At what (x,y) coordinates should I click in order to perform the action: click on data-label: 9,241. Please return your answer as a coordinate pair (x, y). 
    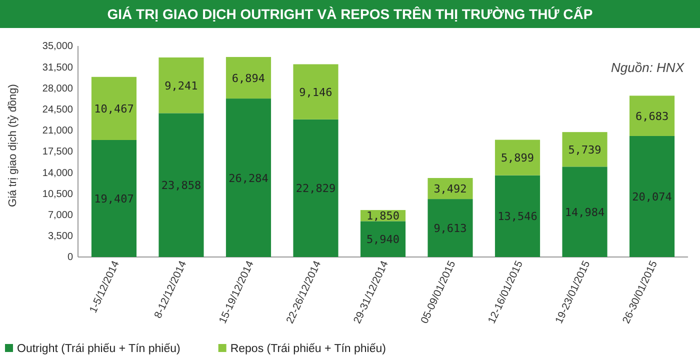
    Looking at the image, I should click on (181, 85).